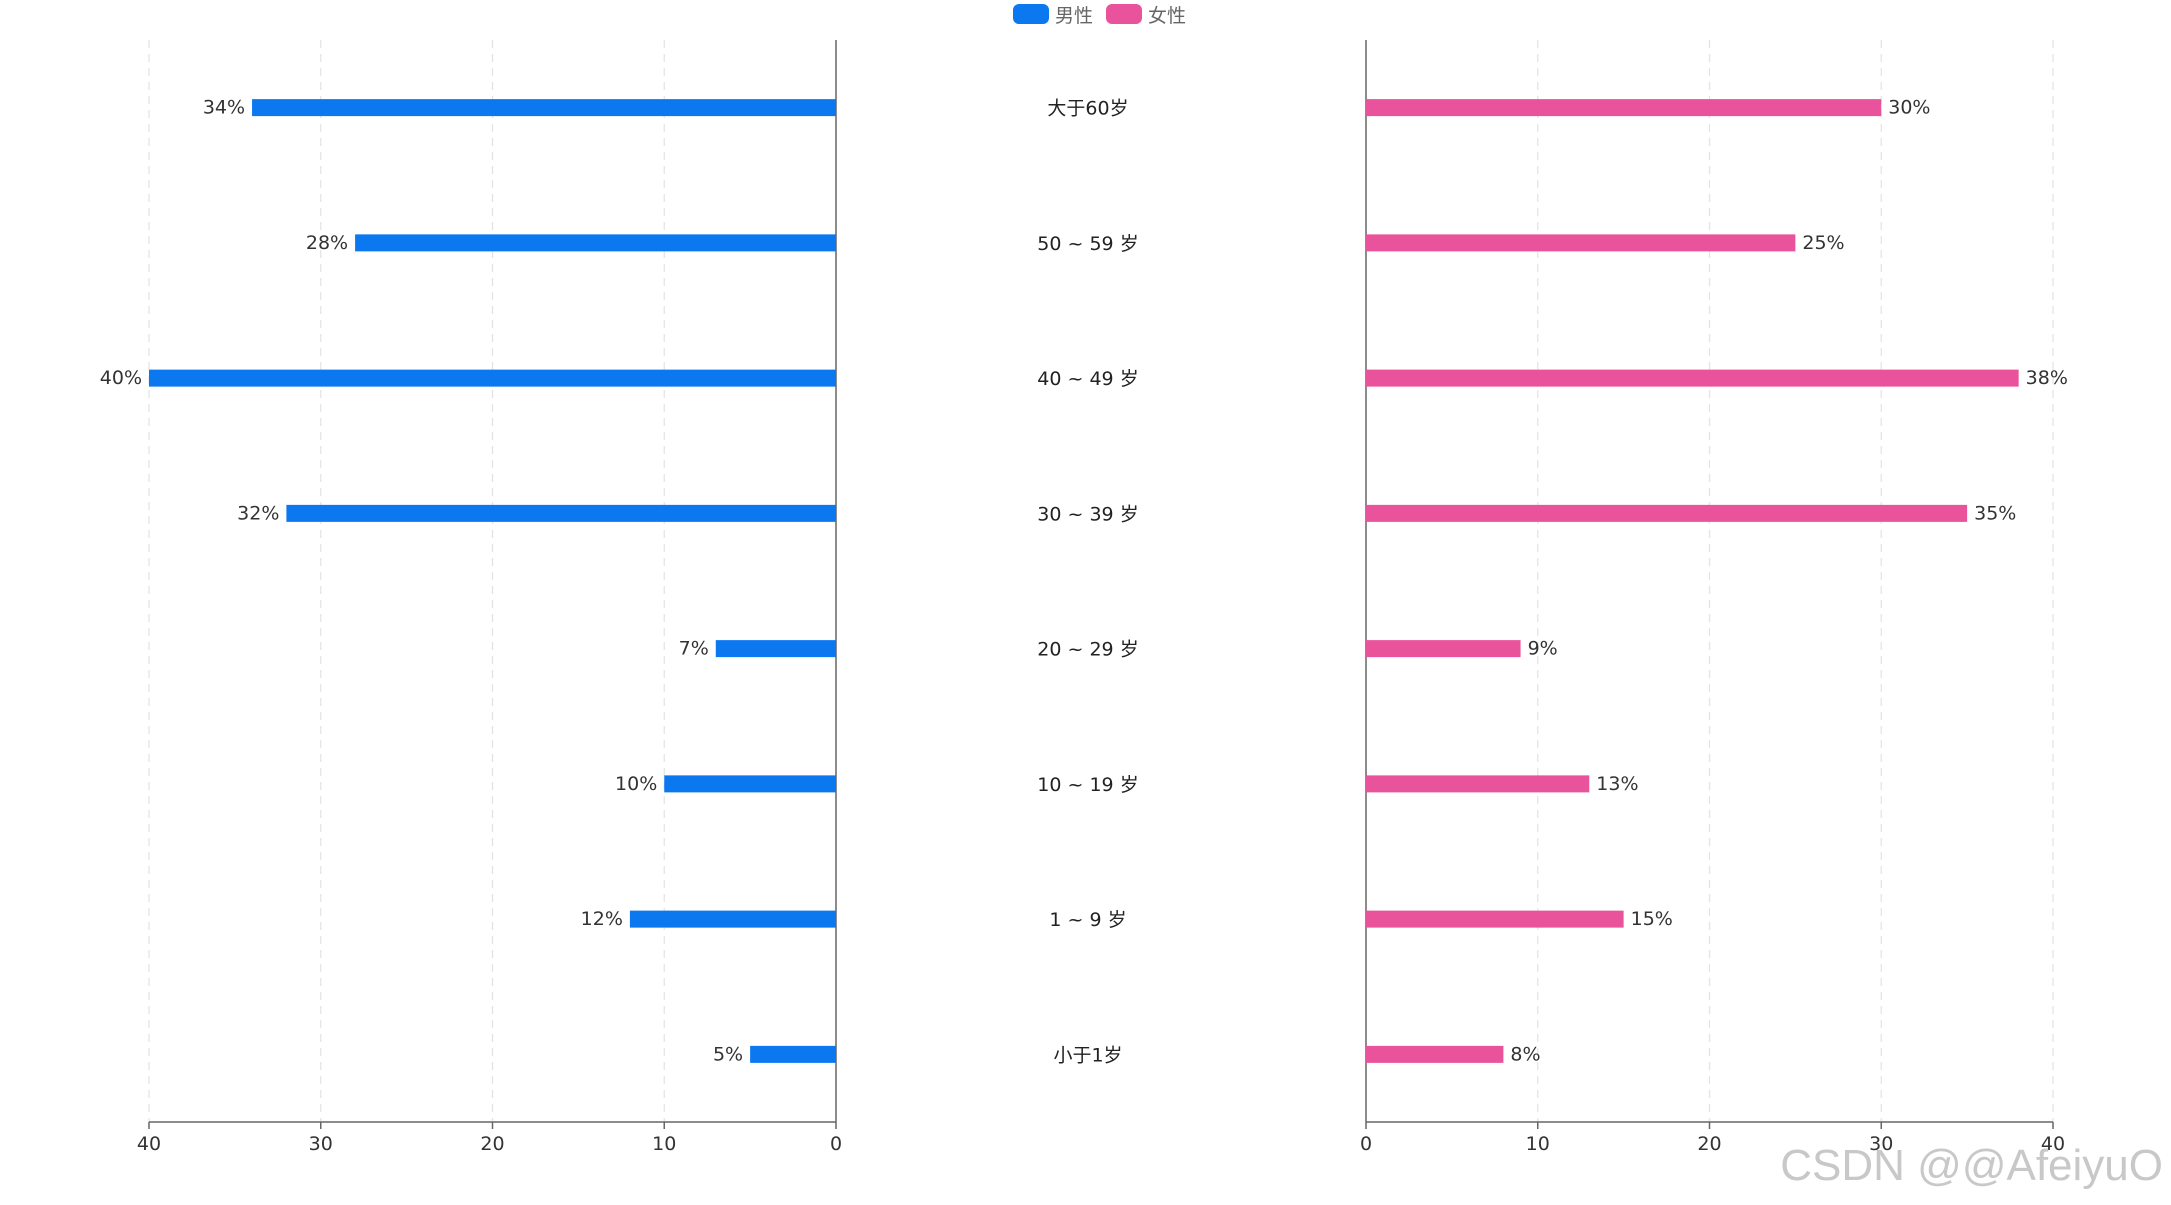 The width and height of the screenshot is (2171, 1205). I want to click on data-label-female: 25%, so click(1823, 243).